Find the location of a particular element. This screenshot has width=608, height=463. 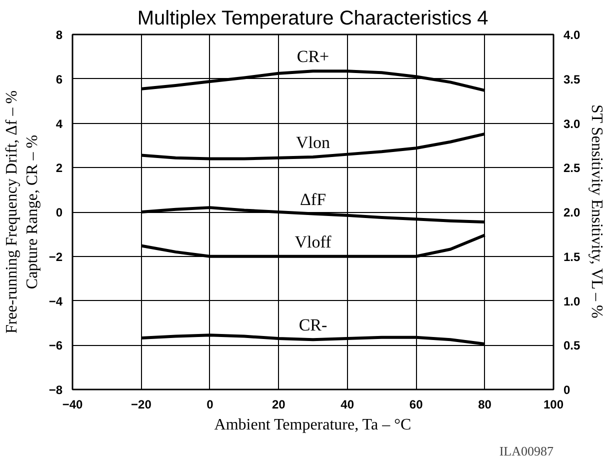

x-tick-label: −40 is located at coordinates (73, 405).